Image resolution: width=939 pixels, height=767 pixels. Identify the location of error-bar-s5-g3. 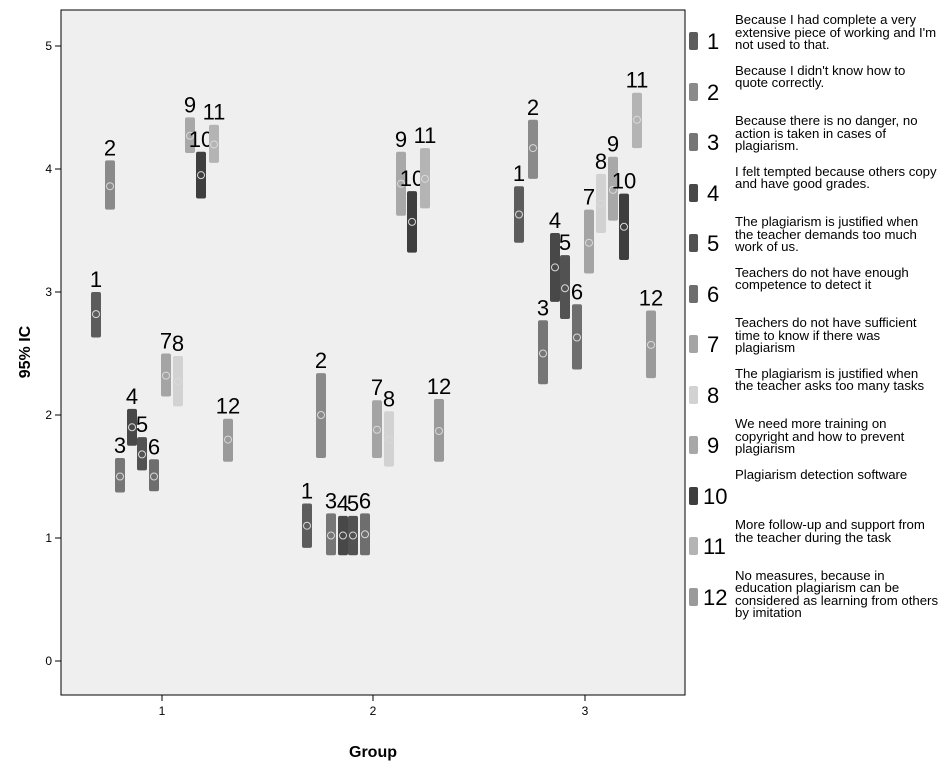
(565, 287).